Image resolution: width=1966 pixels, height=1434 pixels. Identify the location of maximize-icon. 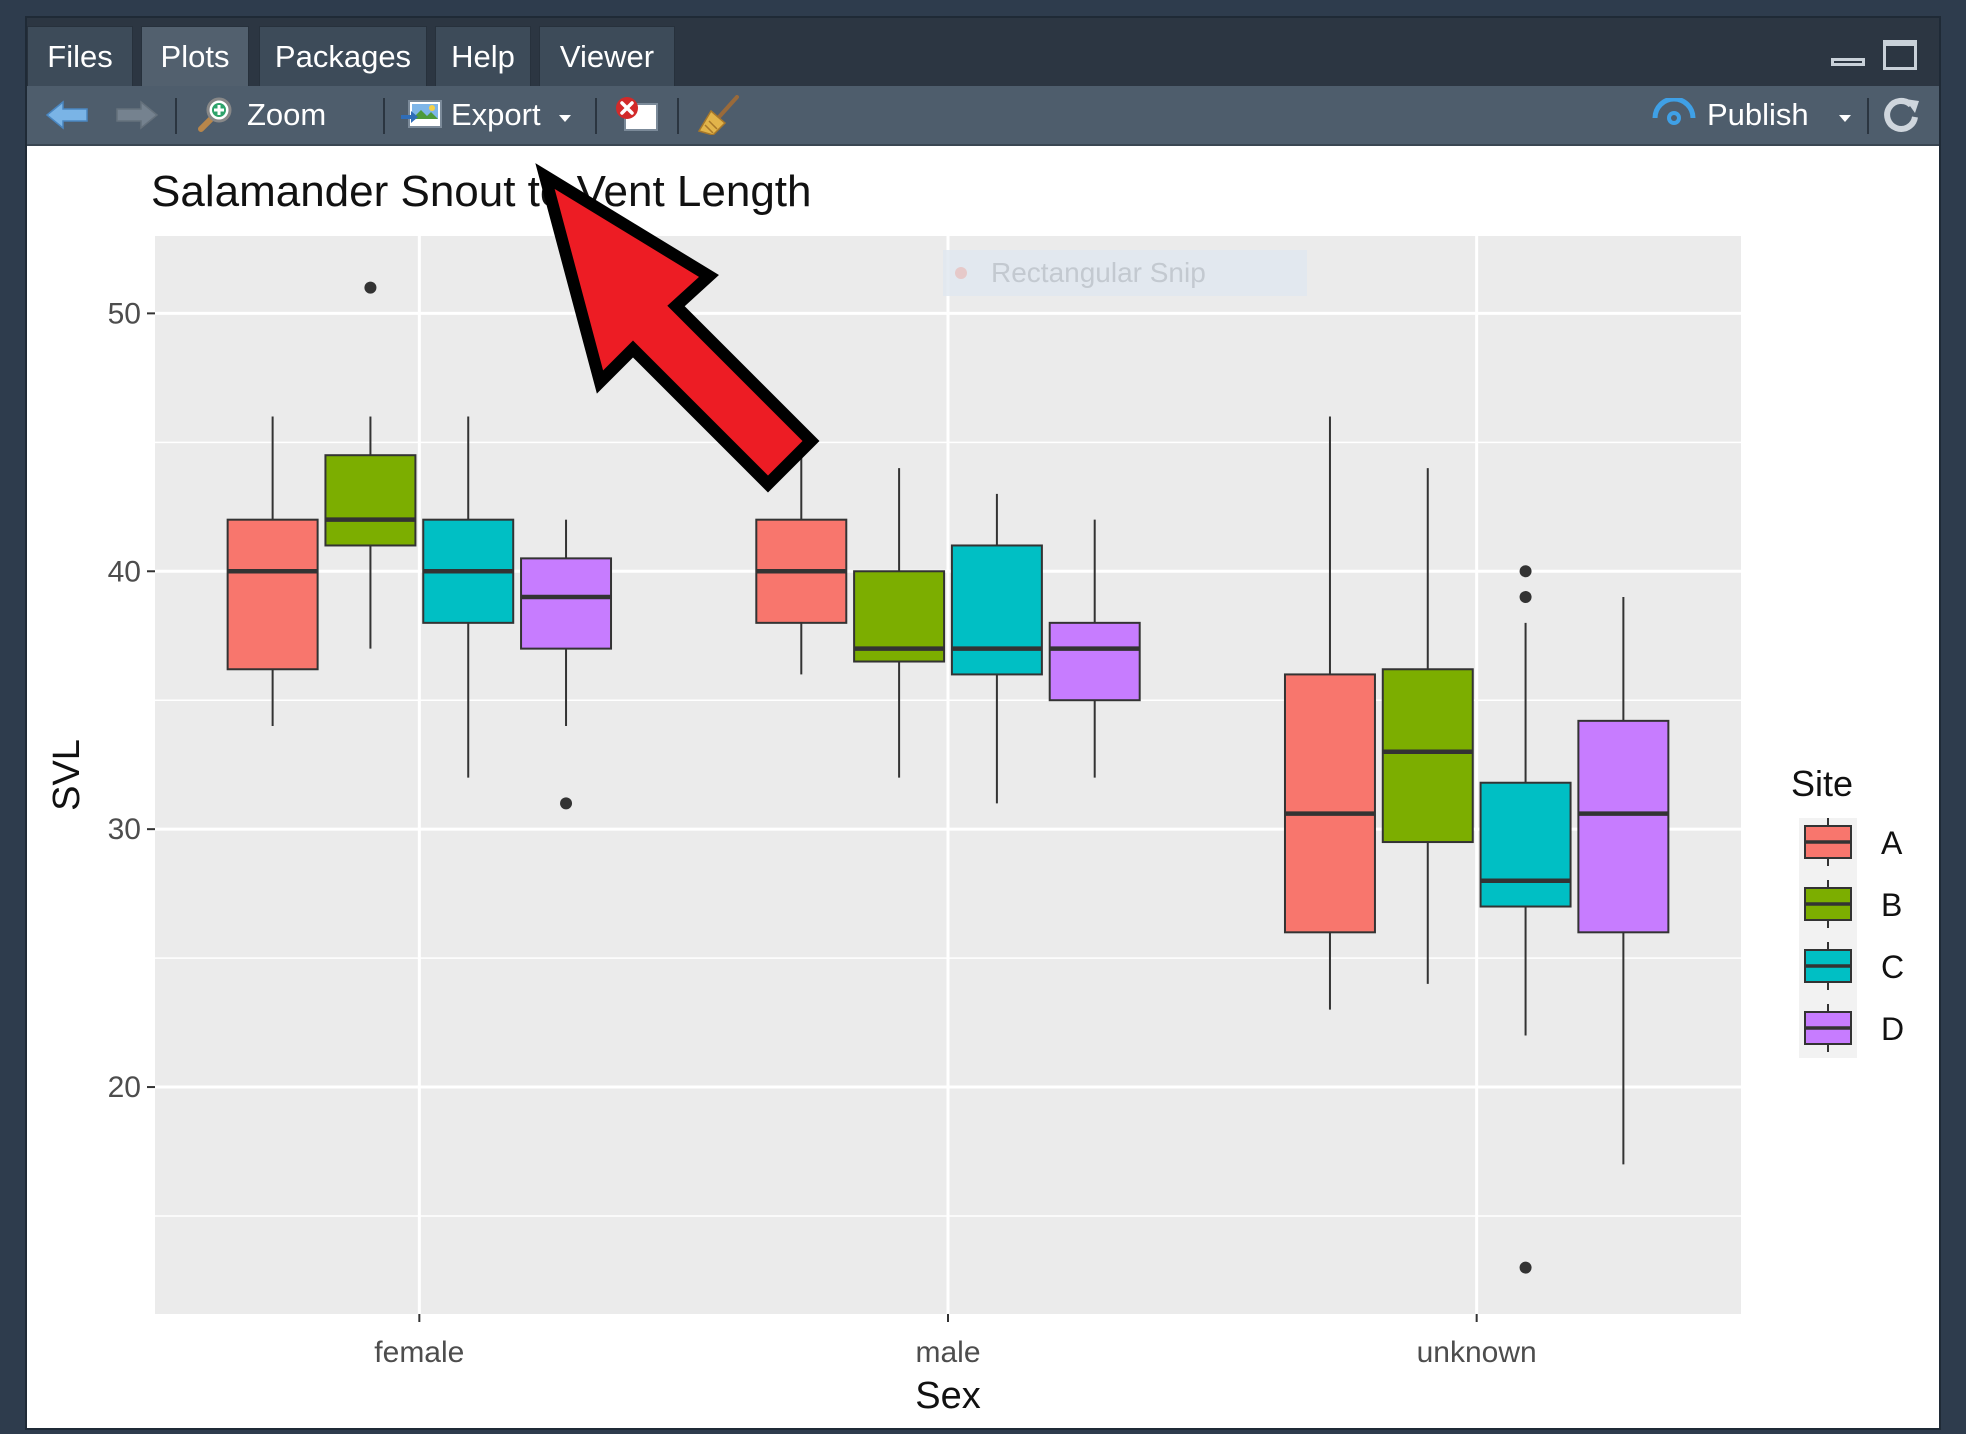
(1900, 55).